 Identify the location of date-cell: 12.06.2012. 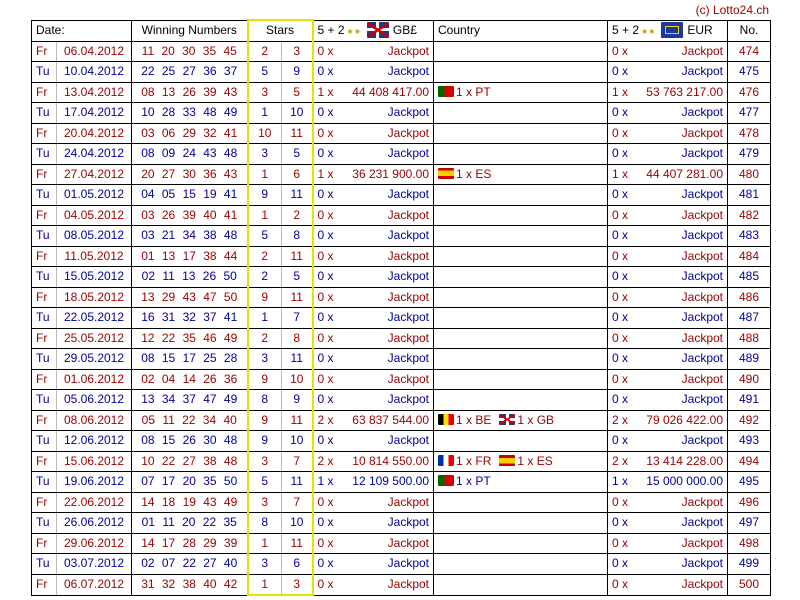
(94, 441).